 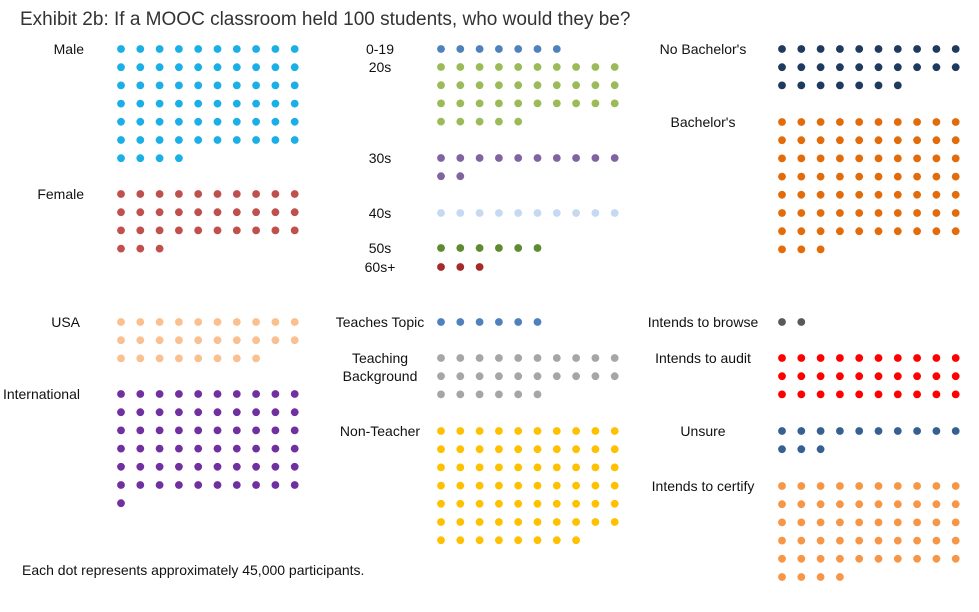 What do you see at coordinates (380, 158) in the screenshot?
I see `category-label: 30s` at bounding box center [380, 158].